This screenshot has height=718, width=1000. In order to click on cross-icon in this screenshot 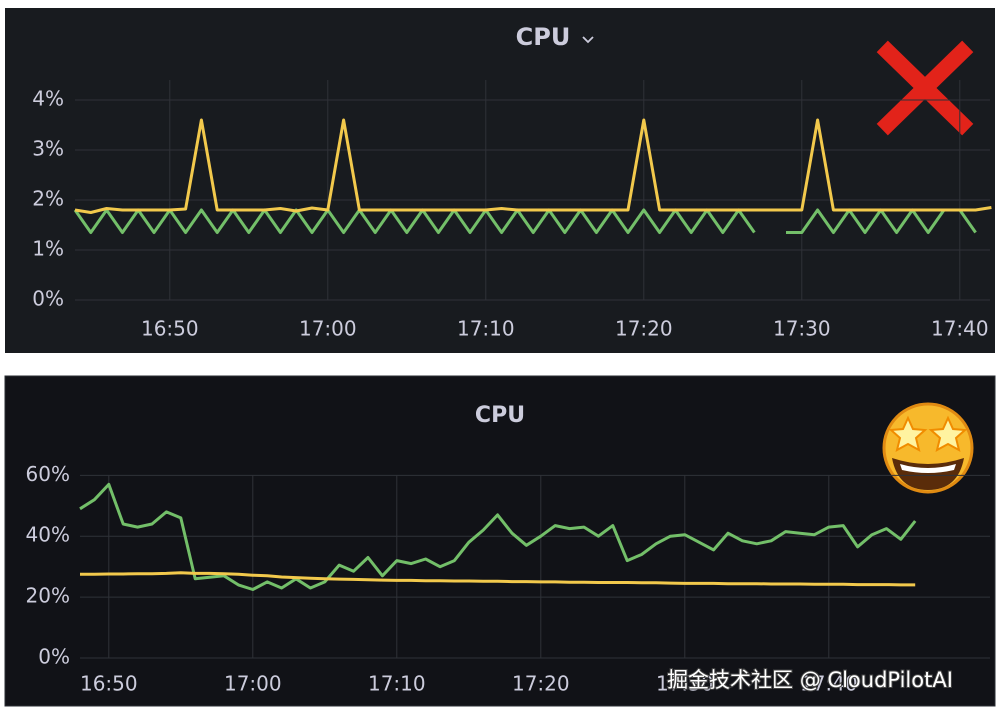, I will do `click(925, 88)`.